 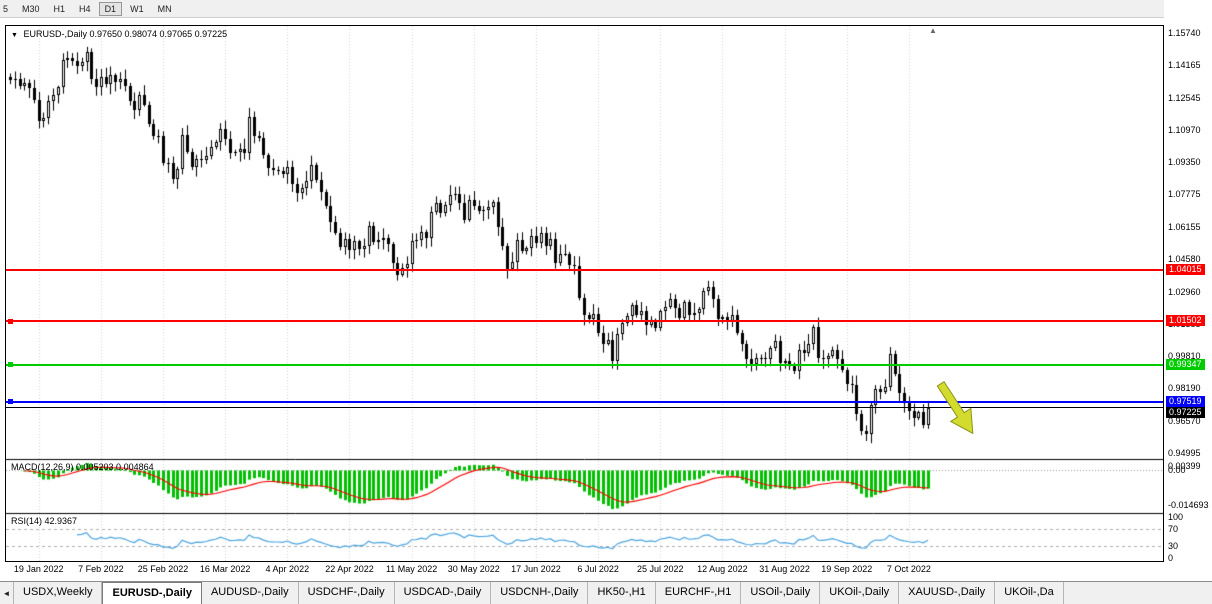 I want to click on date-axis-label: 22 Apr 2022, so click(x=349, y=569).